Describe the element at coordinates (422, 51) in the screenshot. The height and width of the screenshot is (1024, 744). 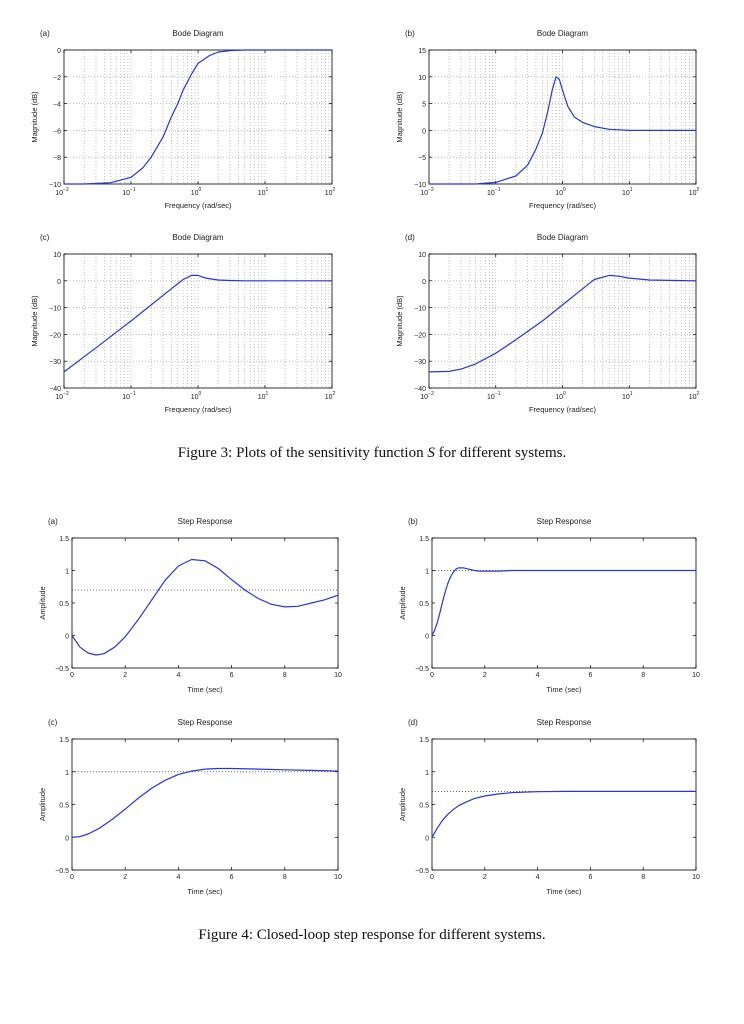
I see `fig3b-ytick-label: 15` at that location.